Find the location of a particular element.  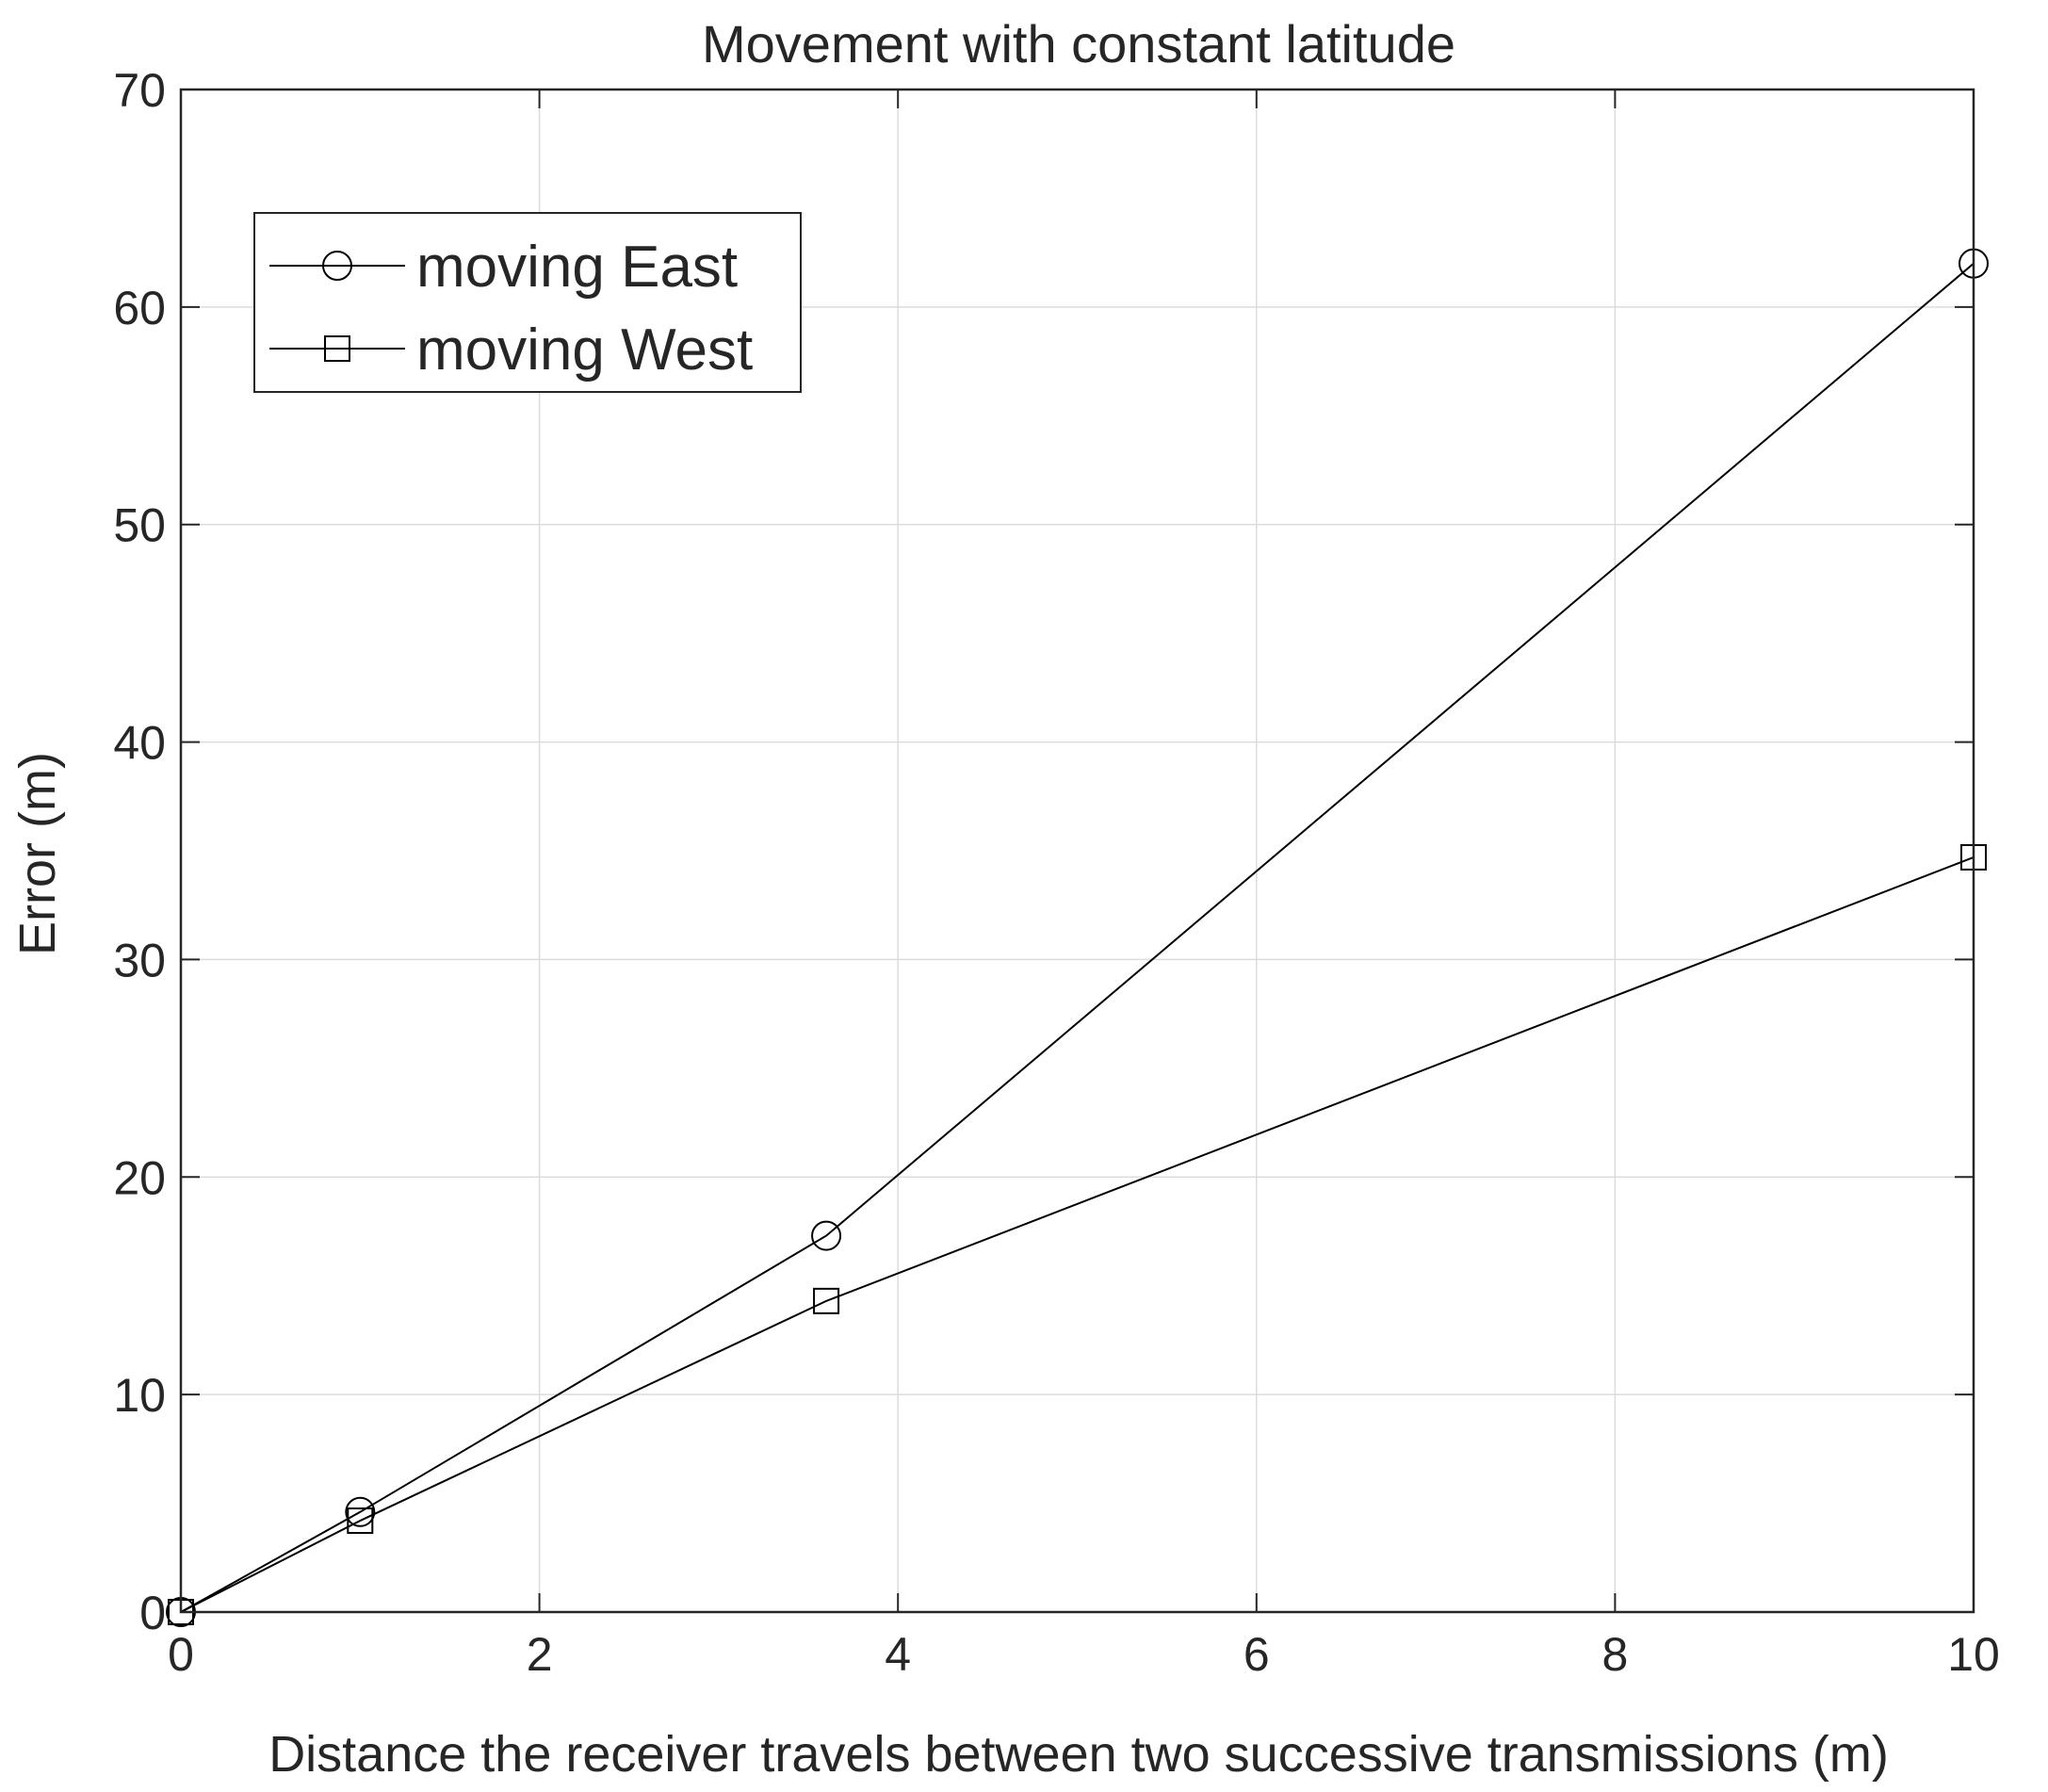

legend: moving East moving West is located at coordinates (527, 303).